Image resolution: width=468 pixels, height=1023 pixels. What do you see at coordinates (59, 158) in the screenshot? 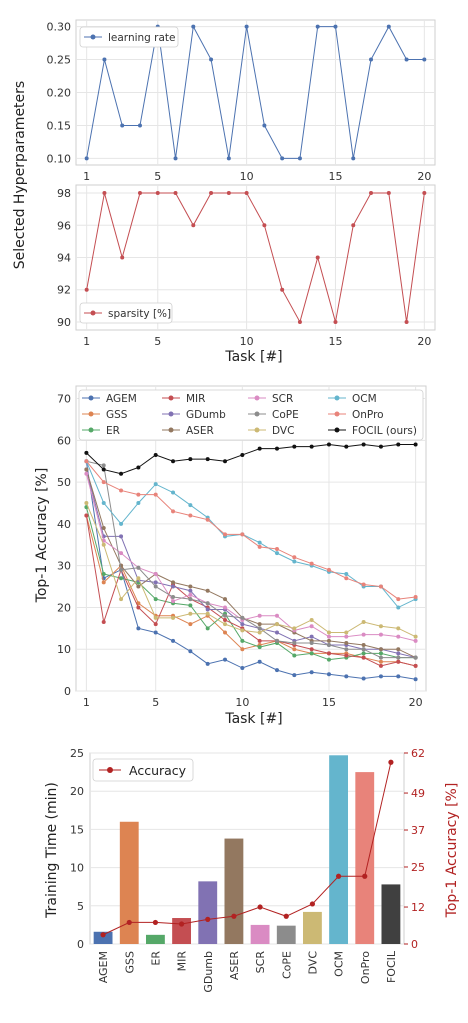
I see `y-tick-label: 0.10` at bounding box center [59, 158].